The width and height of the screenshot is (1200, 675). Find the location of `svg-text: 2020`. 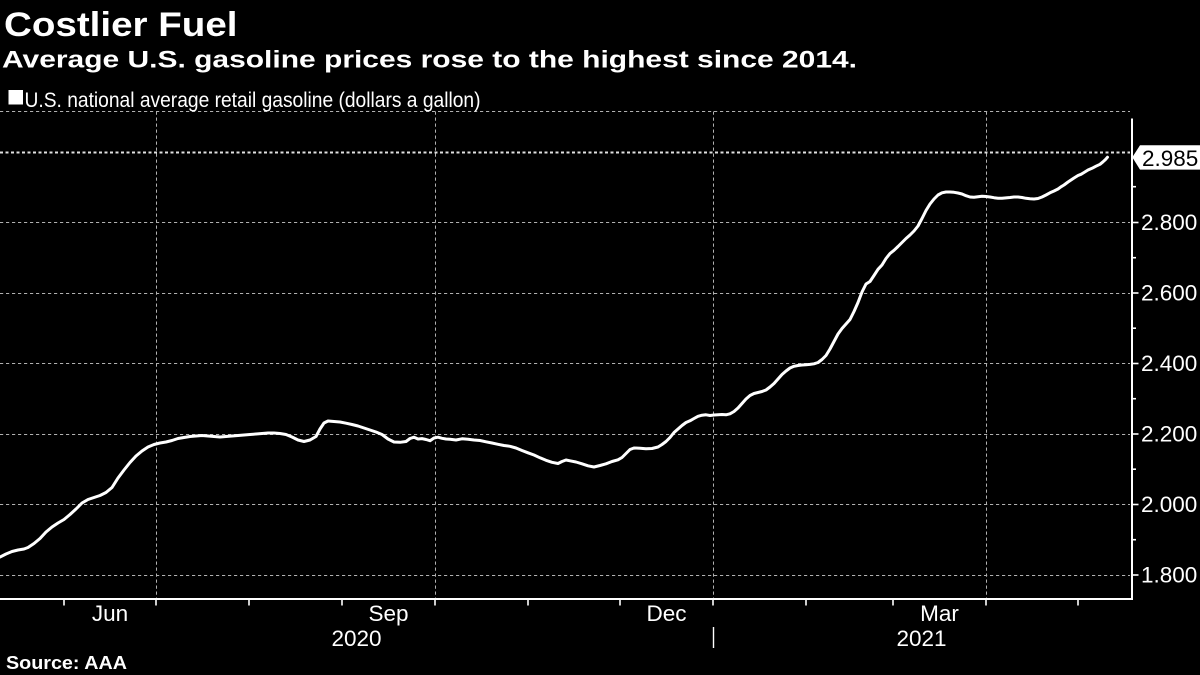

svg-text: 2020 is located at coordinates (356, 638).